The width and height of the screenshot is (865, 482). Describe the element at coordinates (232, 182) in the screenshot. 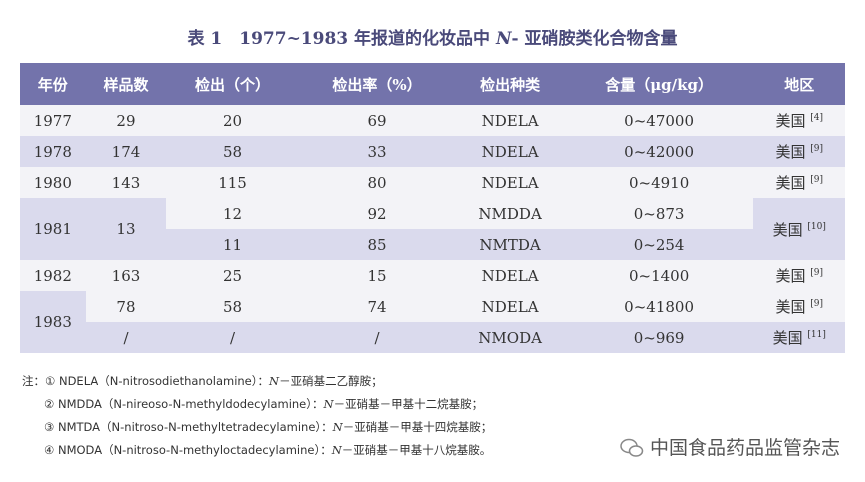

I see `table-cell: 115` at that location.